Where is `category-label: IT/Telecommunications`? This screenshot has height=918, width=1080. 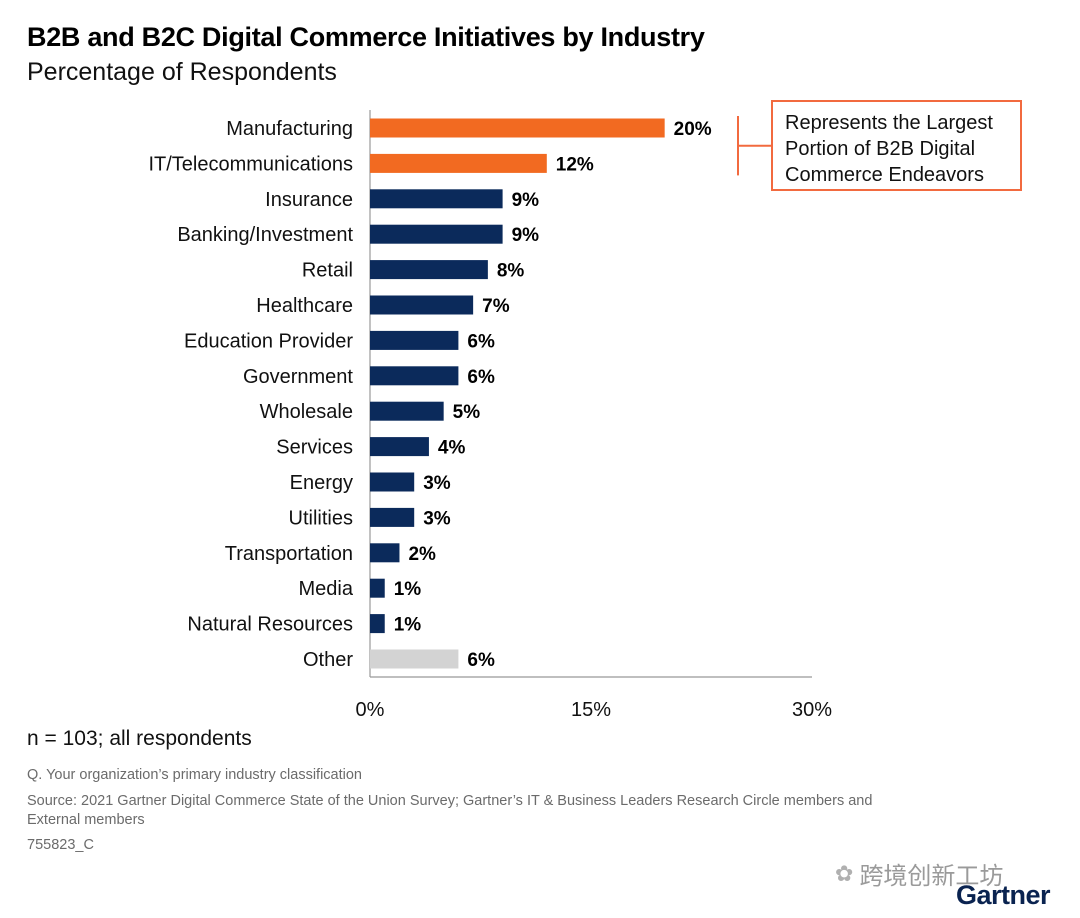 category-label: IT/Telecommunications is located at coordinates (250, 164).